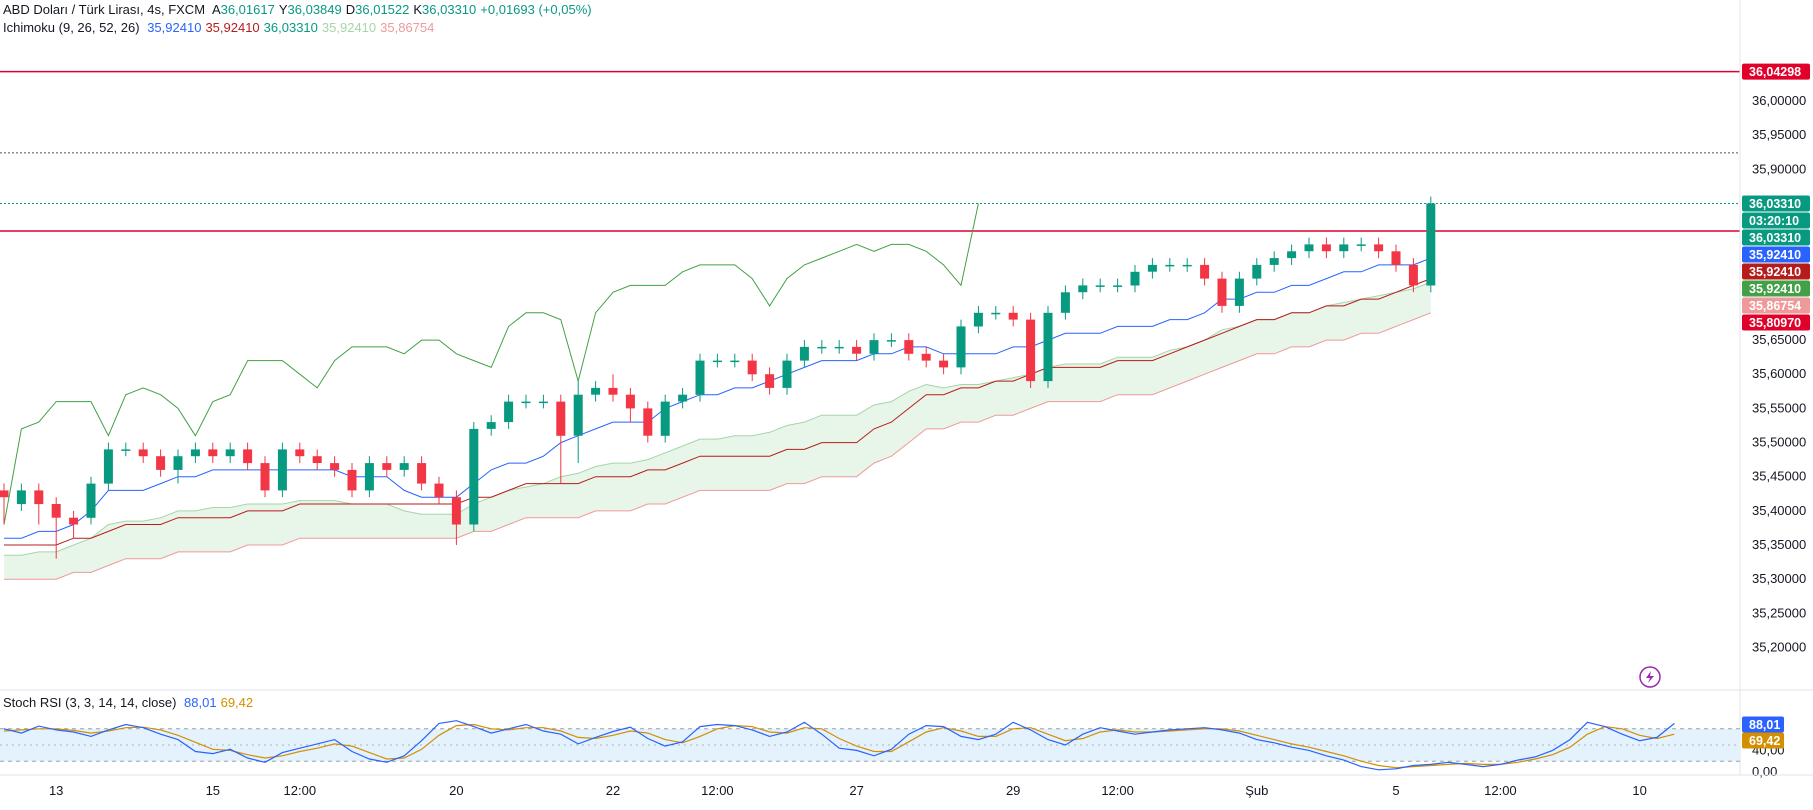 This screenshot has height=810, width=1813. What do you see at coordinates (1764, 771) in the screenshot?
I see `stoch-tick-label: 0,00` at bounding box center [1764, 771].